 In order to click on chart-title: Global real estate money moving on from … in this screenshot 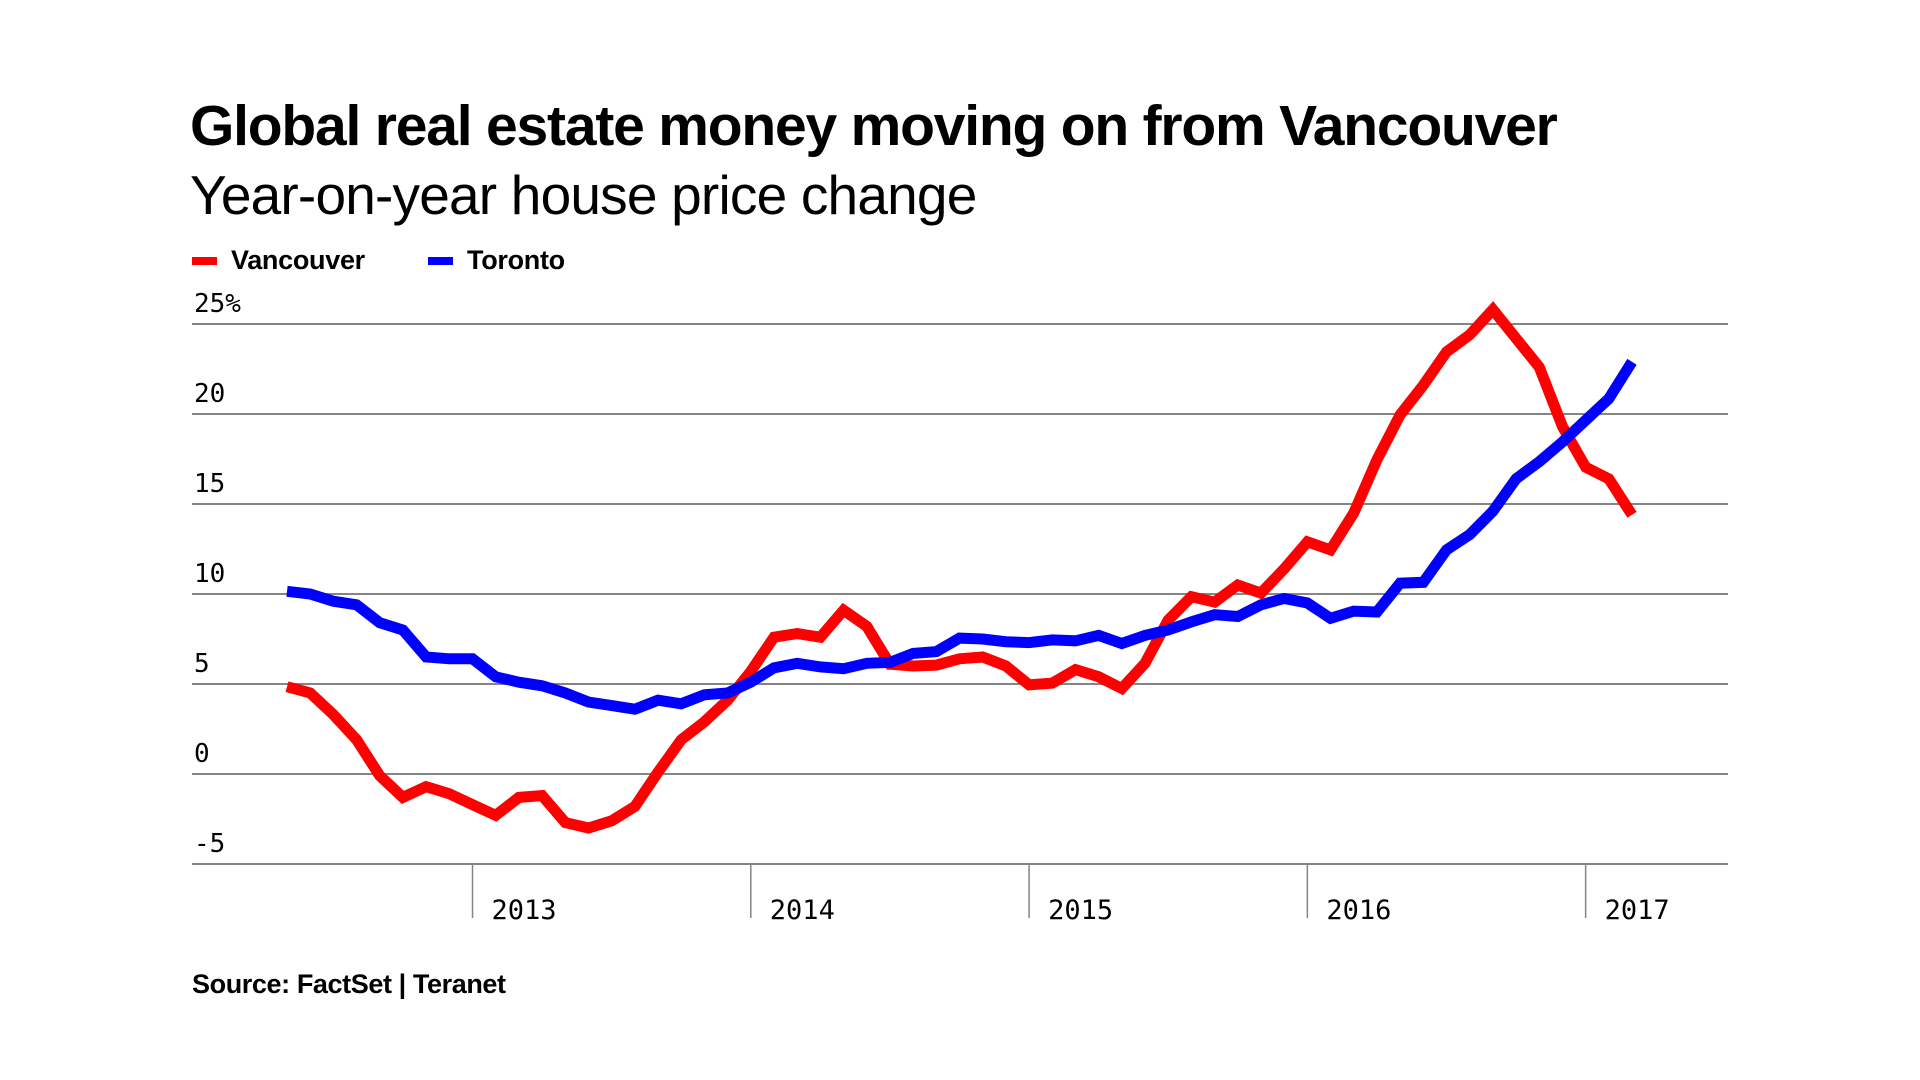, I will do `click(874, 126)`.